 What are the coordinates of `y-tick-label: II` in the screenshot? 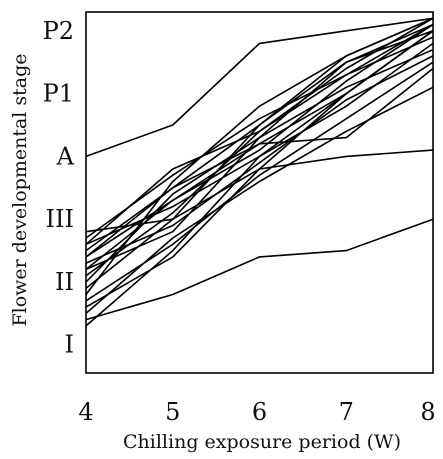 It's located at (64, 282).